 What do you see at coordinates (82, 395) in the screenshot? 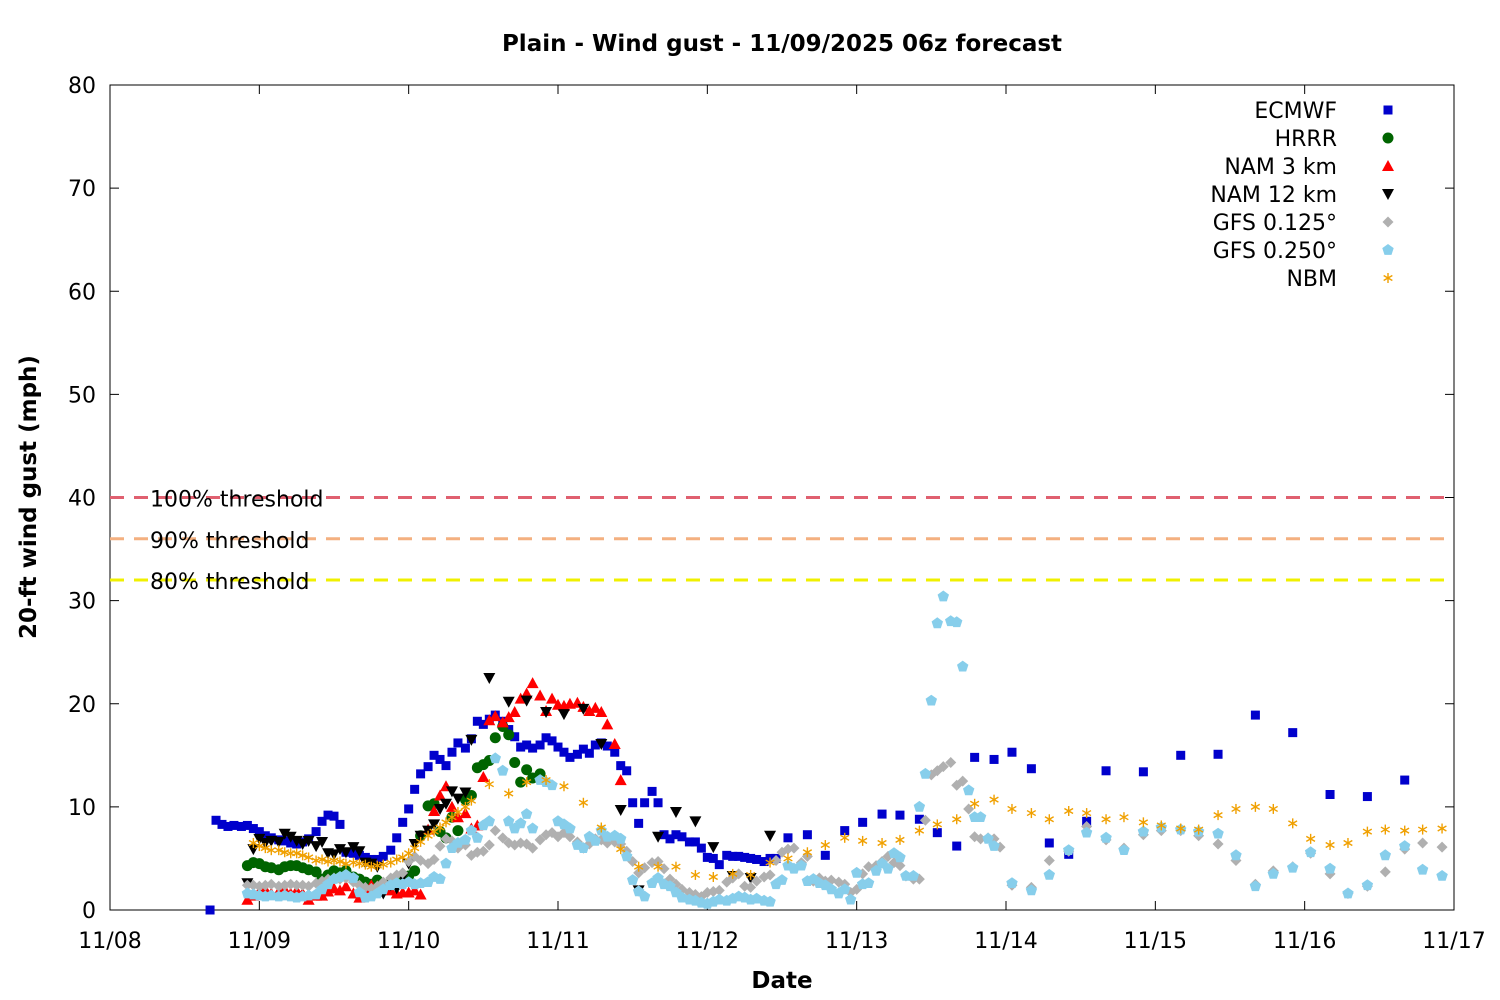
I see `y-tick-label: 50` at bounding box center [82, 395].